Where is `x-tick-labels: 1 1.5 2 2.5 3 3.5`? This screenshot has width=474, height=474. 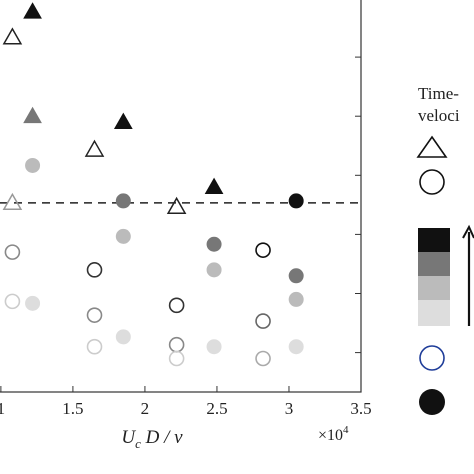
x-tick-labels: 1 1.5 2 2.5 3 3.5 is located at coordinates (186, 408).